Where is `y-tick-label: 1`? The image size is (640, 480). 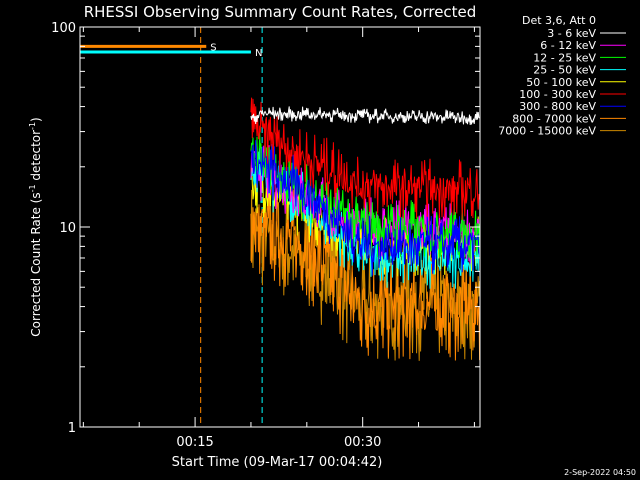 y-tick-label: 1 is located at coordinates (72, 428).